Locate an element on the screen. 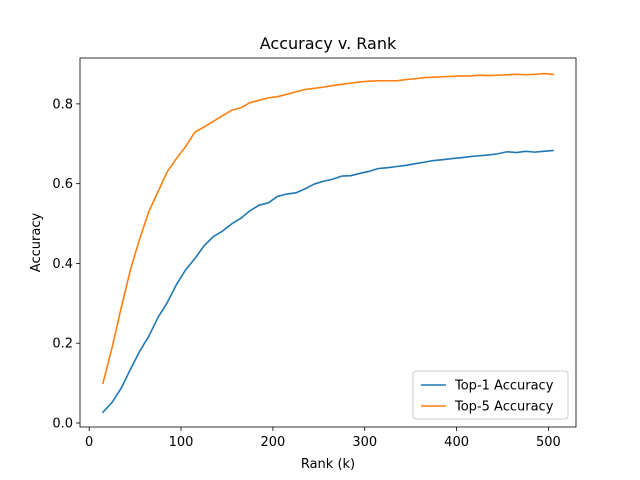 This screenshot has height=480, width=640. y-axis-ticks: 0.0 0.2 0.4 0.6 0.8 is located at coordinates (66, 264).